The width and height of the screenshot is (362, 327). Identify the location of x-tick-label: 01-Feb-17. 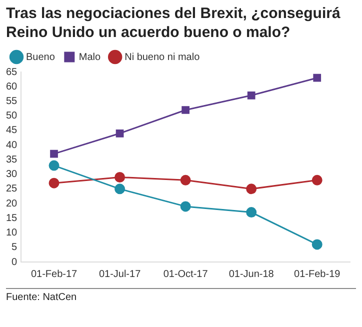
(54, 274).